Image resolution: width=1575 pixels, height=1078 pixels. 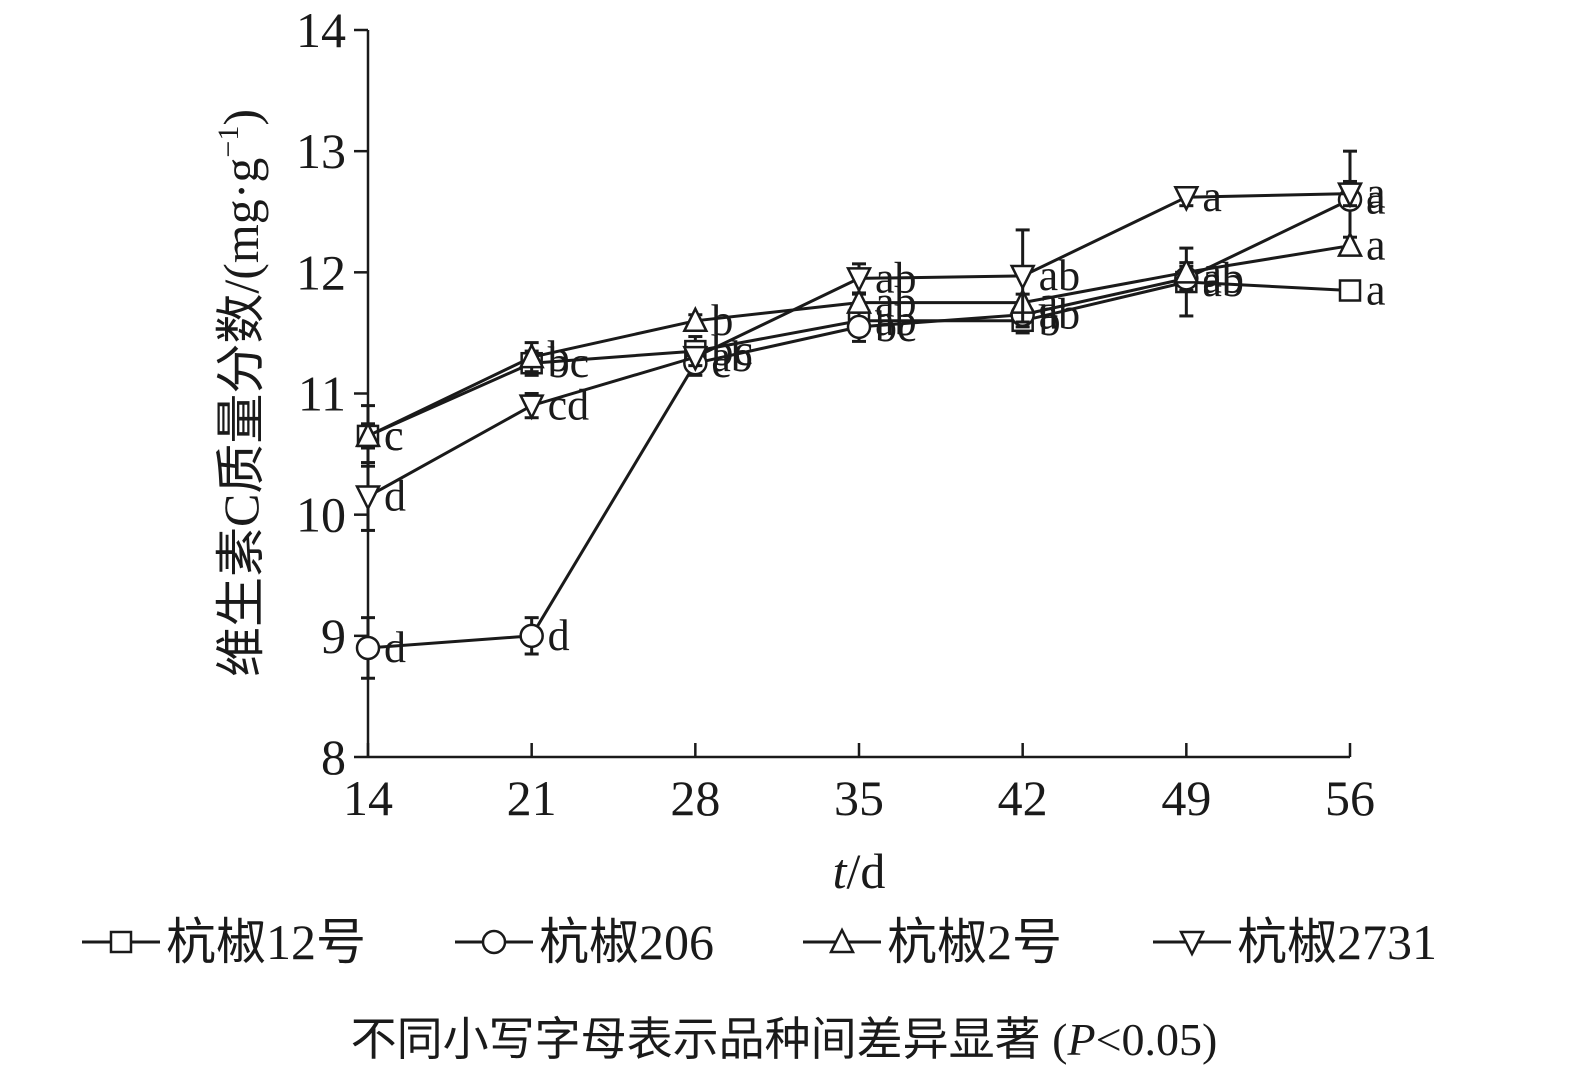 What do you see at coordinates (1350, 798) in the screenshot?
I see `x-tick-label: 56` at bounding box center [1350, 798].